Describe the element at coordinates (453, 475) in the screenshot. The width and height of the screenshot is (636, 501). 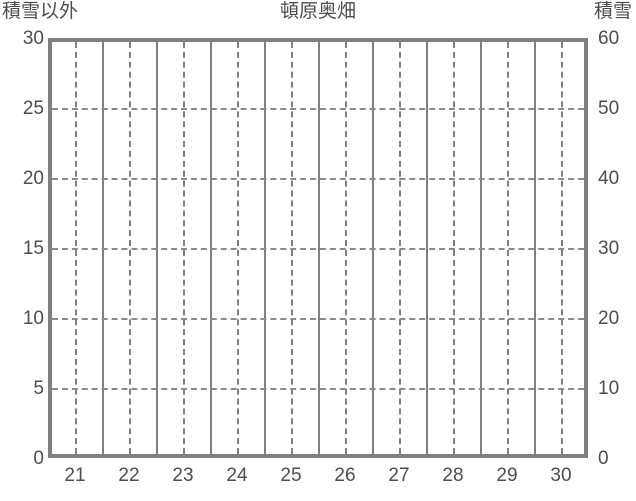
I see `x-axis-tick-label: 28` at that location.